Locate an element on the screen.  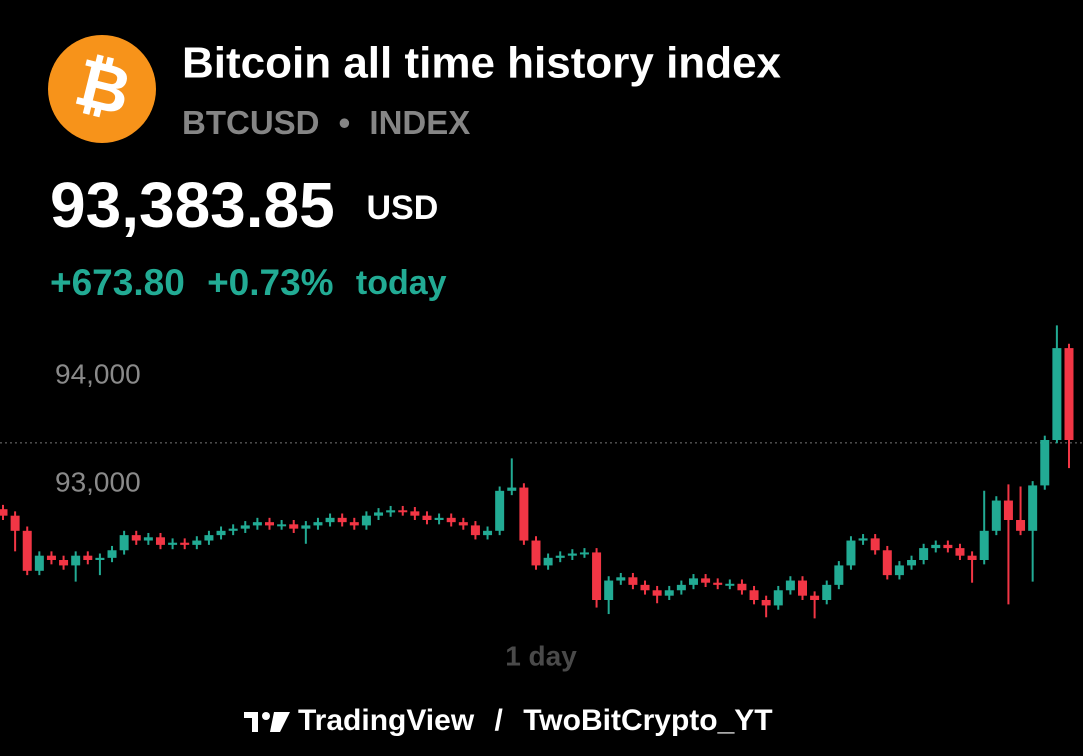
tv-logo is located at coordinates (267, 722).